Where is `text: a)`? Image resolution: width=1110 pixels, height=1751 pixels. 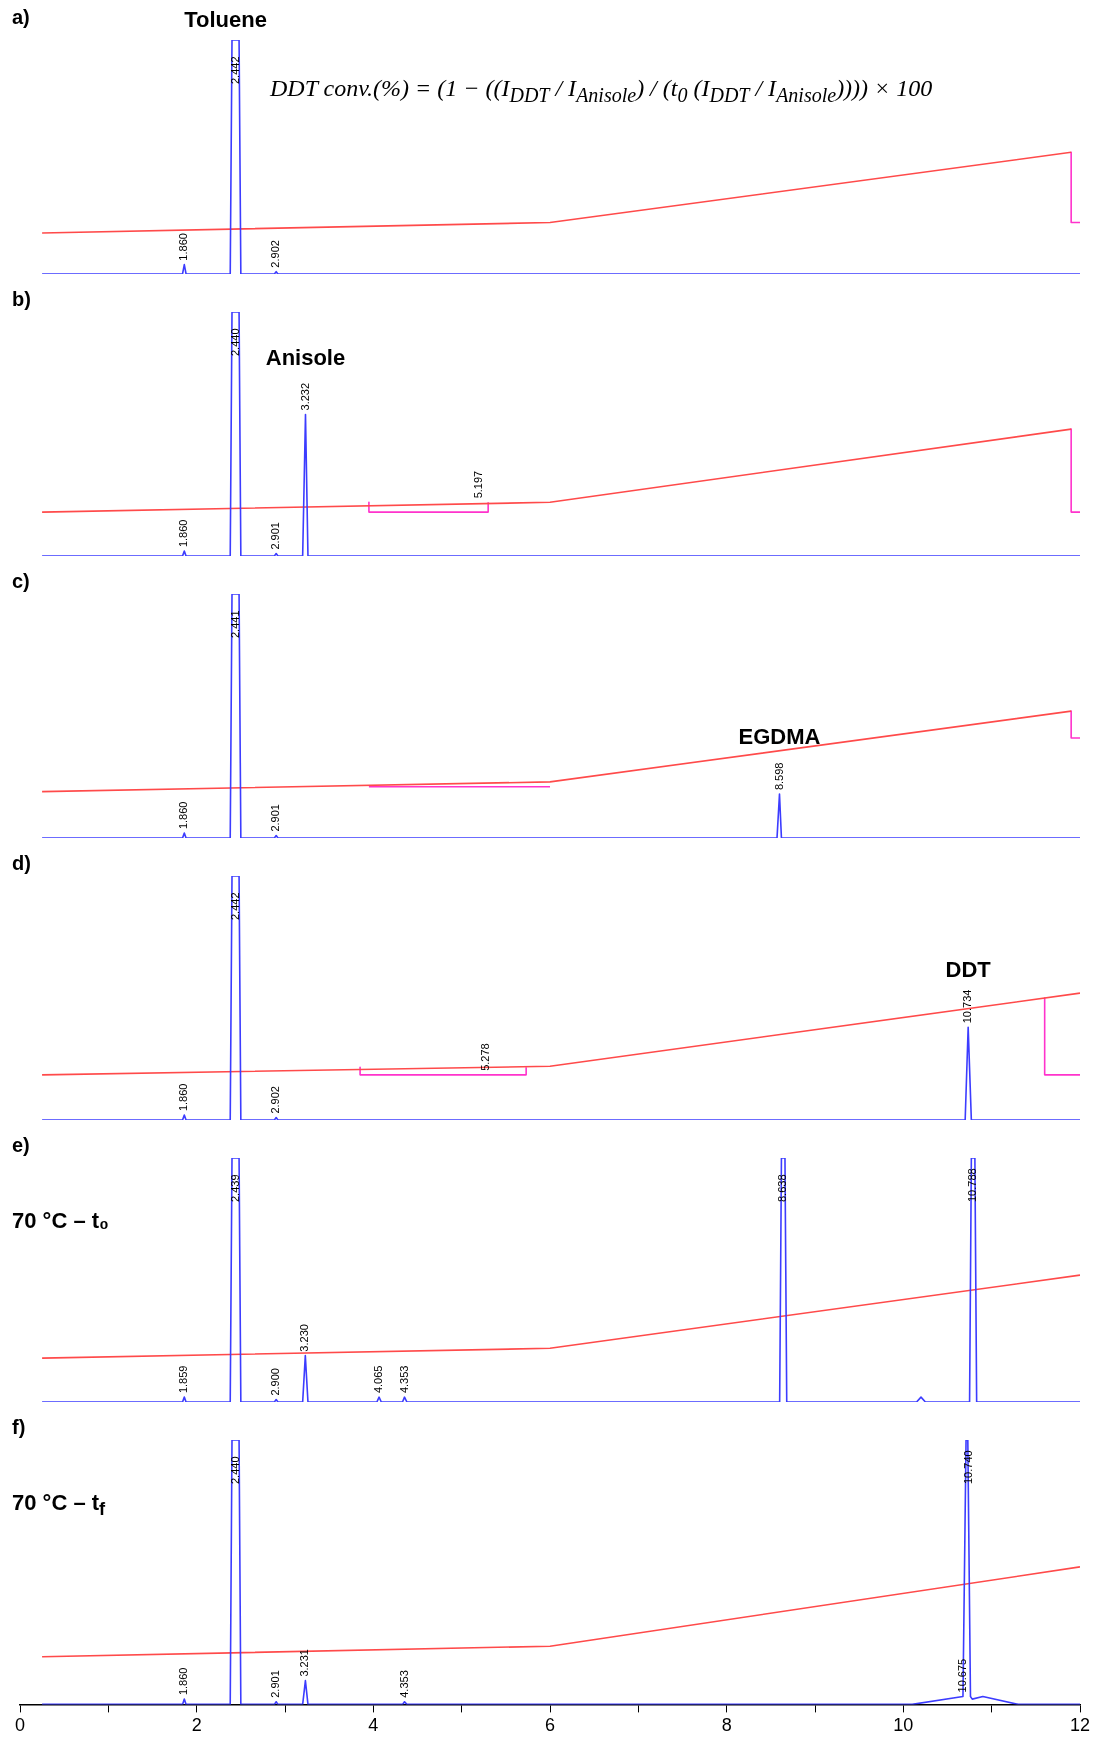 text: a) is located at coordinates (21, 17).